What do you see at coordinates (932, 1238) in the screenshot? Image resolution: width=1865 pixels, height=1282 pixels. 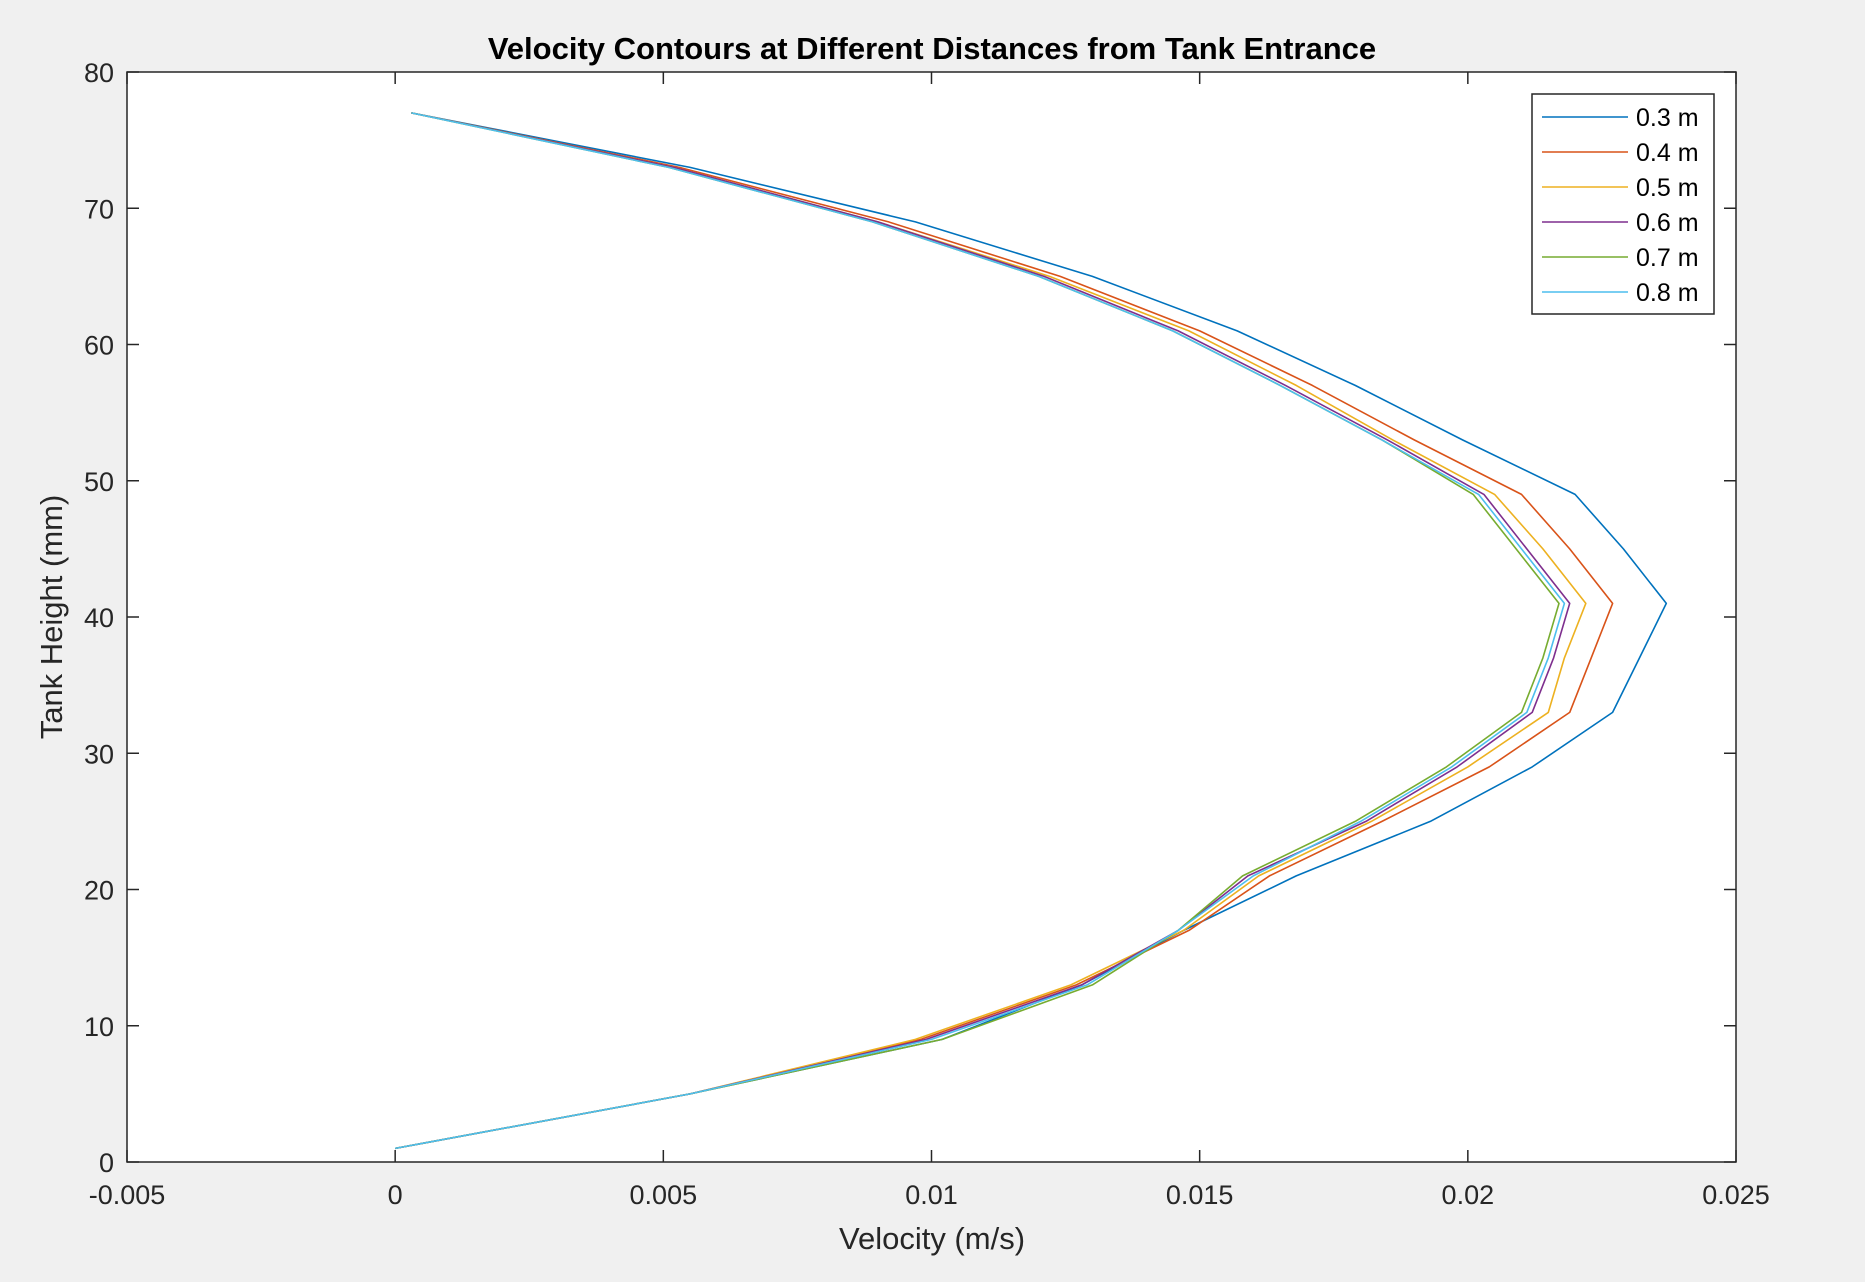 I see `x-axis-label: Velocity (m/s)` at bounding box center [932, 1238].